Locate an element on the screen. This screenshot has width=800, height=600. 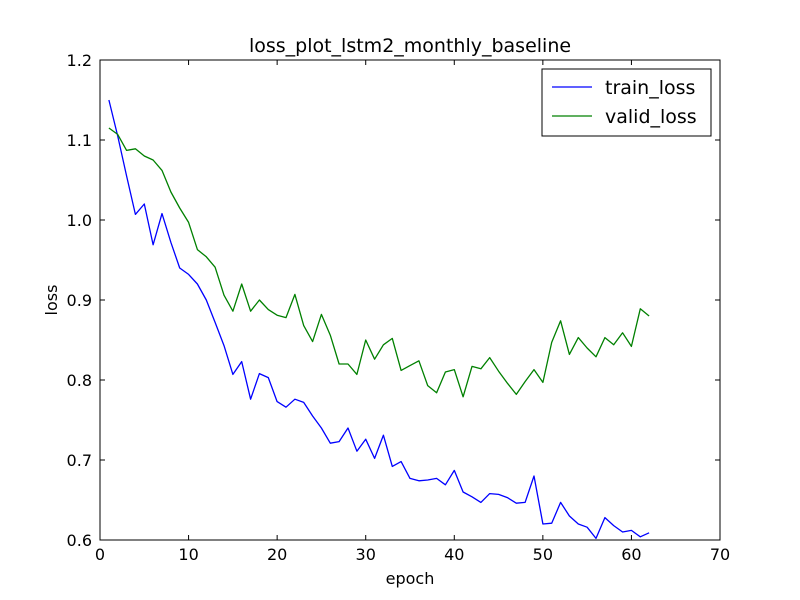
y-tick-label: 0.7 is located at coordinates (79, 460).